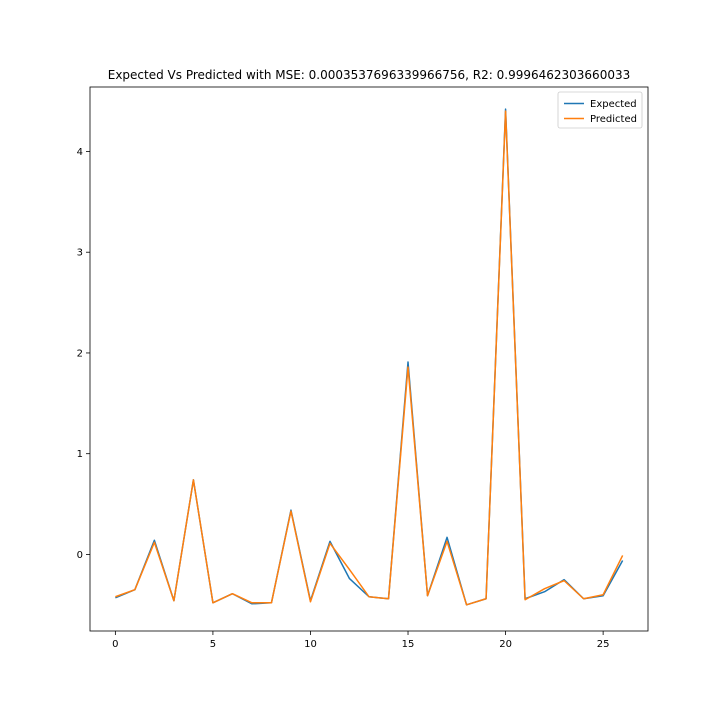  I want to click on y-tick-label: 4, so click(80, 152).